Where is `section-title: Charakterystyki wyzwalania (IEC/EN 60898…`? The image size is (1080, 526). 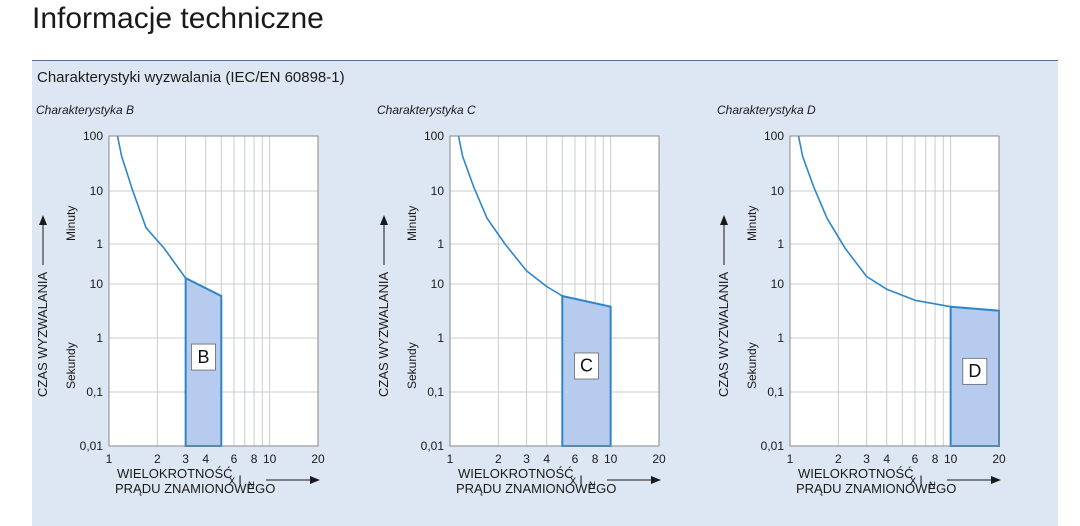
section-title: Charakterystyki wyzwalania (IEC/EN 60898… is located at coordinates (191, 77).